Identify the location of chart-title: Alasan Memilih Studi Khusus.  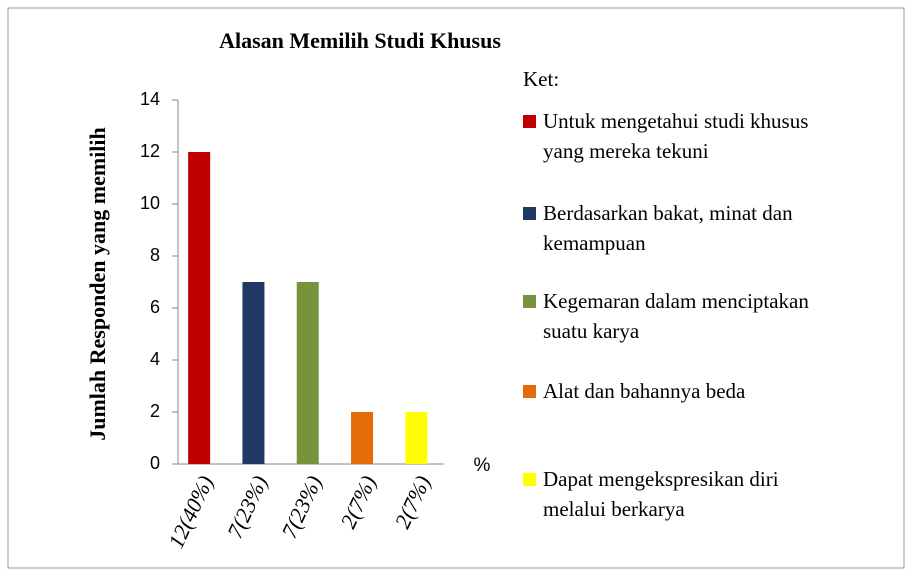
(360, 40).